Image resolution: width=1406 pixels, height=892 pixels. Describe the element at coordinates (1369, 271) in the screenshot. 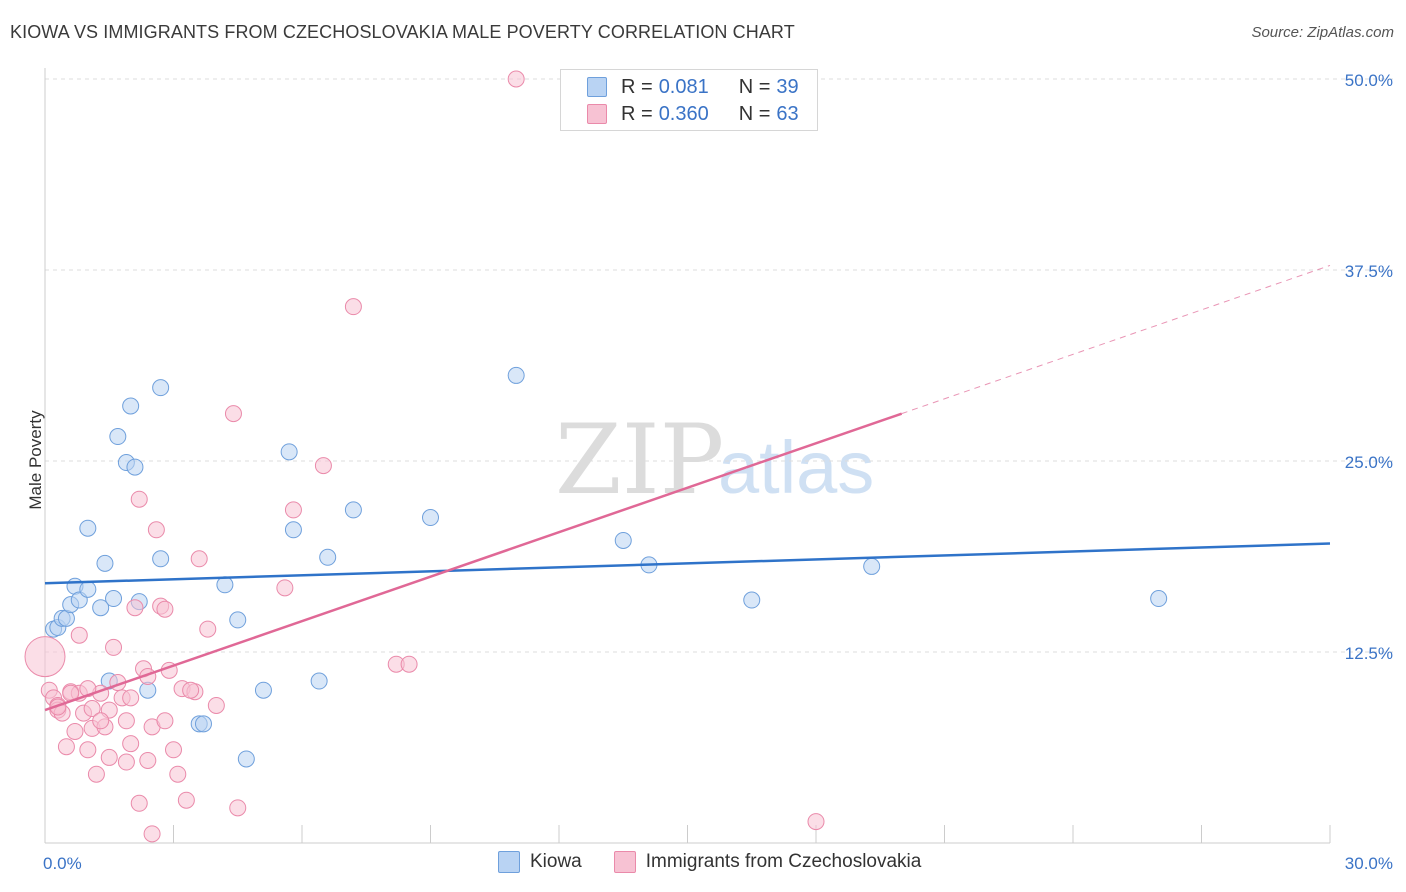

I see `y-tick-label: 37.5%` at that location.